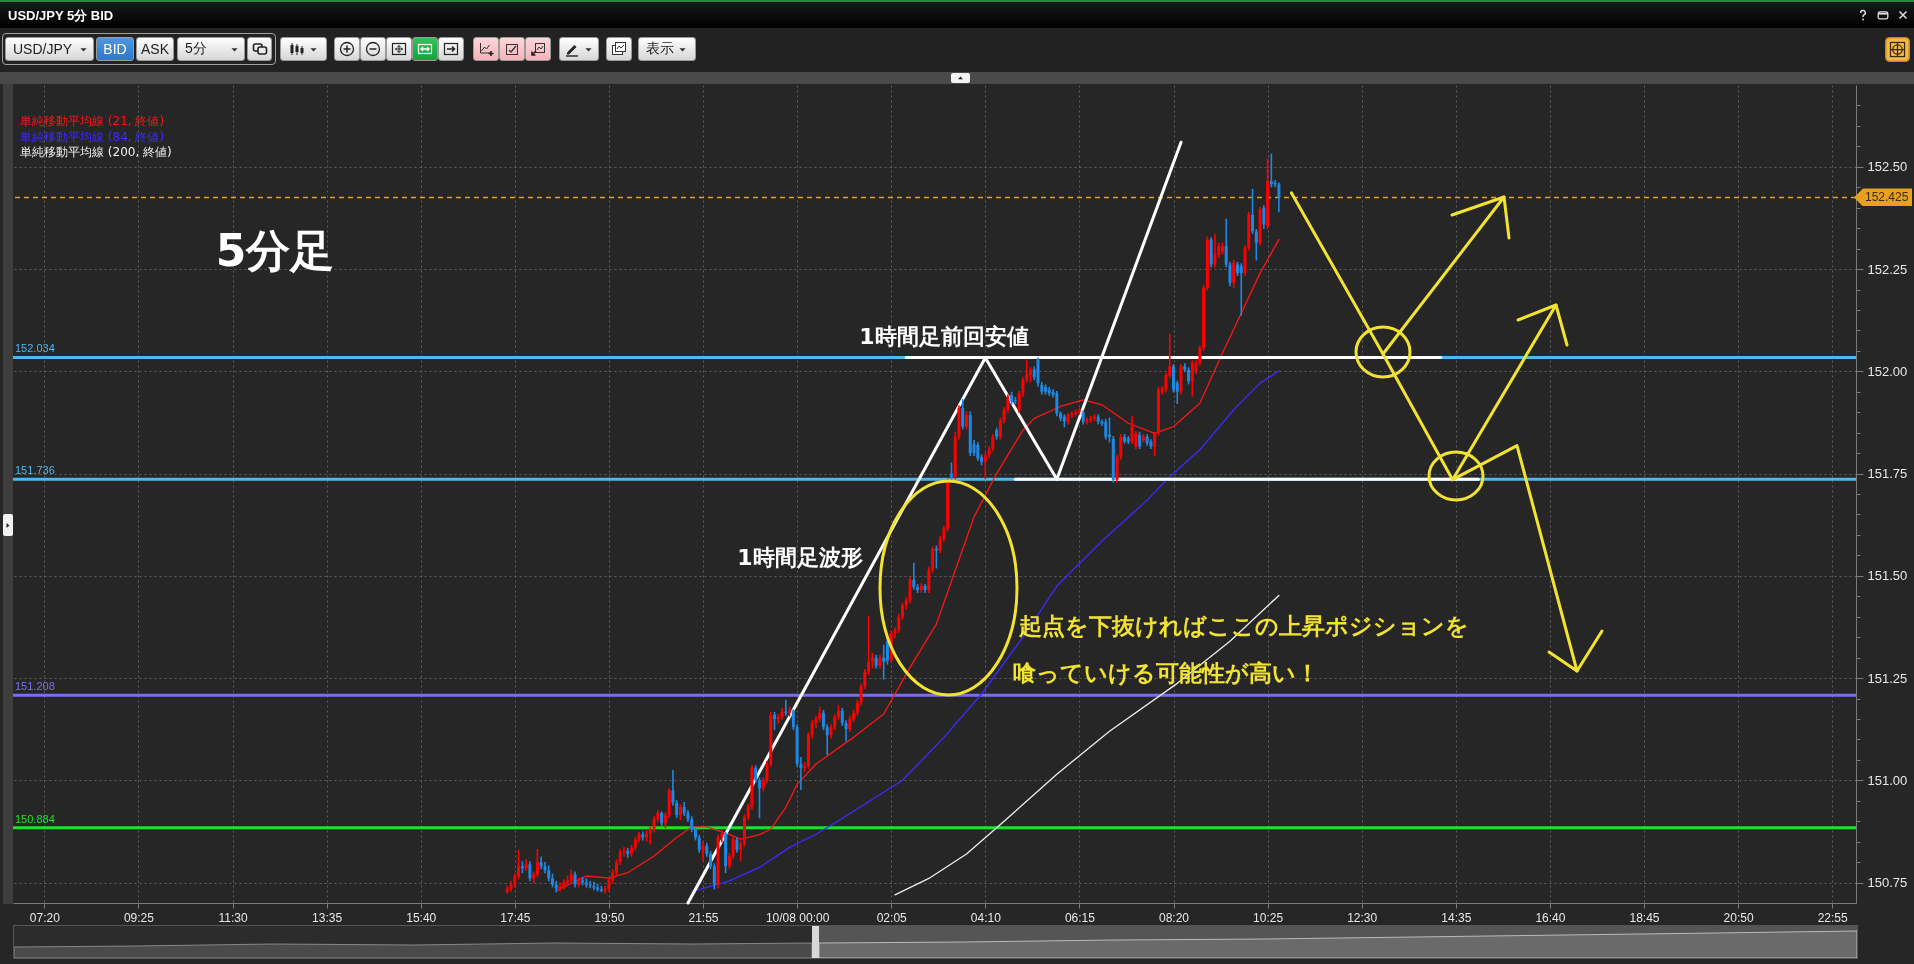 The width and height of the screenshot is (1914, 964). What do you see at coordinates (800, 557) in the screenshot?
I see `annotation: 1時間足波形` at bounding box center [800, 557].